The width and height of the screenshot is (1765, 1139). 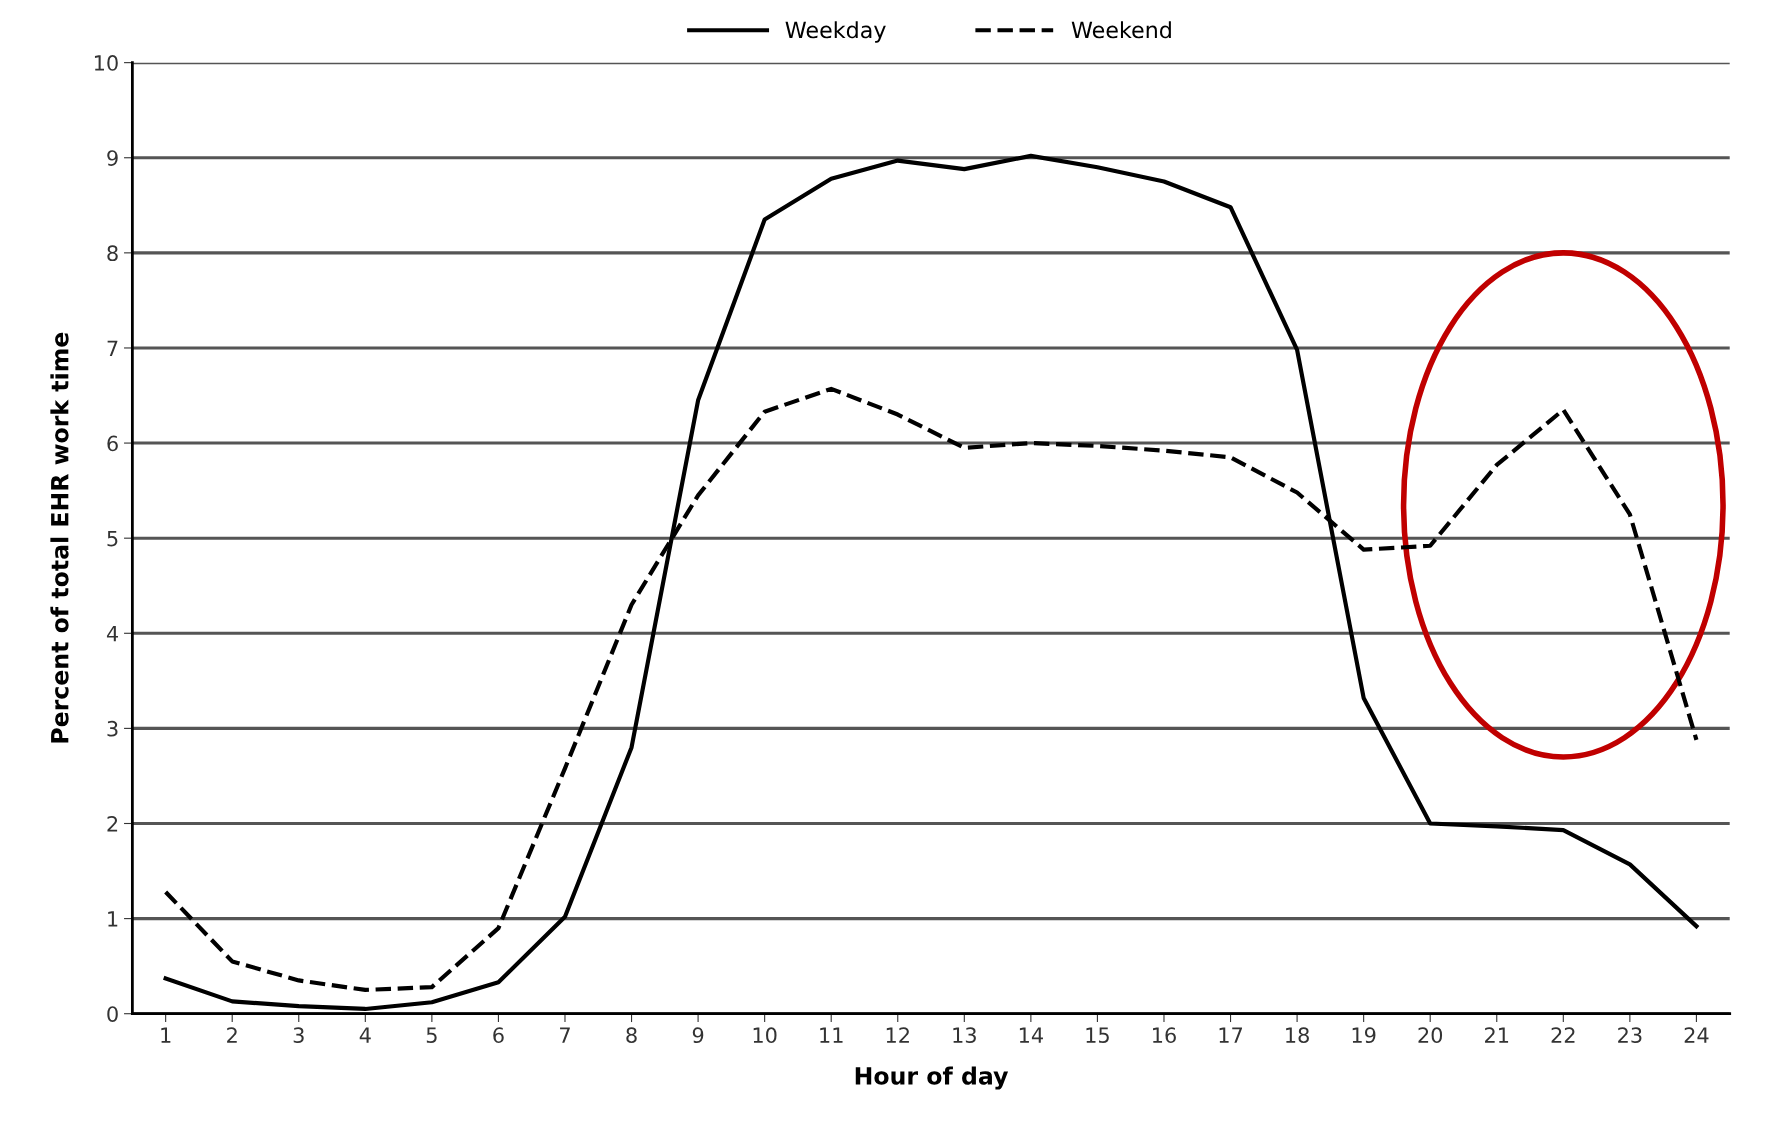 What do you see at coordinates (166, 1035) in the screenshot?
I see `x-tick-label: 1` at bounding box center [166, 1035].